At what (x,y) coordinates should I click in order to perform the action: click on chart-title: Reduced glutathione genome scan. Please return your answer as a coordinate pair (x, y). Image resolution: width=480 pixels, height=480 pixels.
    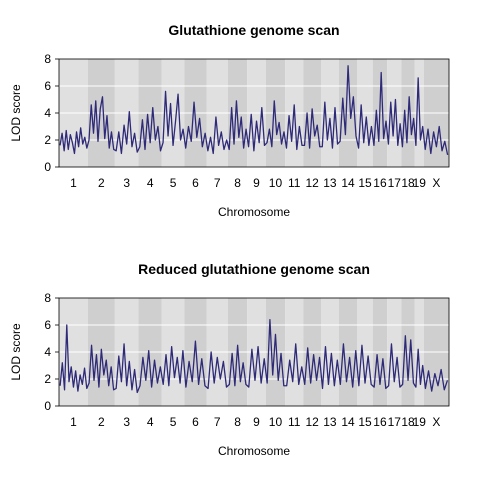
    Looking at the image, I should click on (254, 269).